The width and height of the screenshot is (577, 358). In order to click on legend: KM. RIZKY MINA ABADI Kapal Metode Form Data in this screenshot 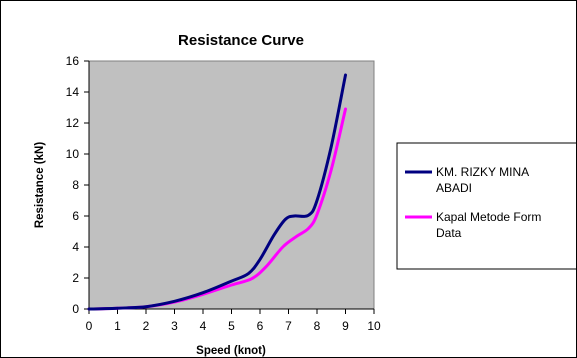, I will do `click(486, 206)`.